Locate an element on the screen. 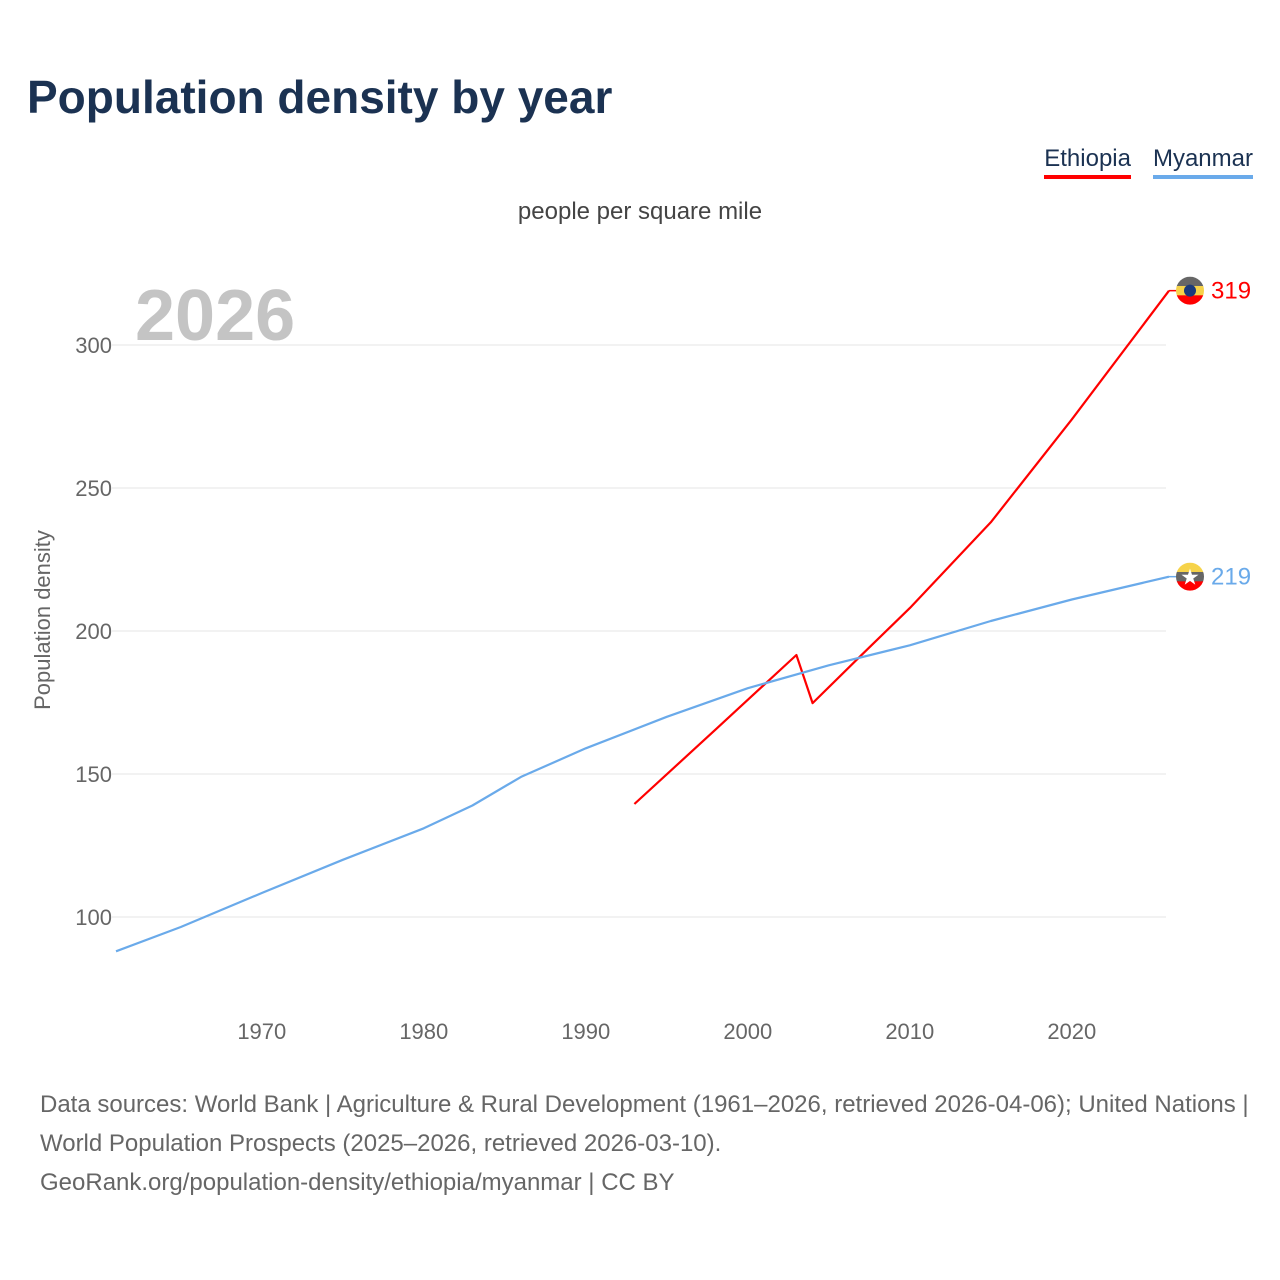 This screenshot has height=1280, width=1280. x-tick-label: 1990 is located at coordinates (585, 1031).